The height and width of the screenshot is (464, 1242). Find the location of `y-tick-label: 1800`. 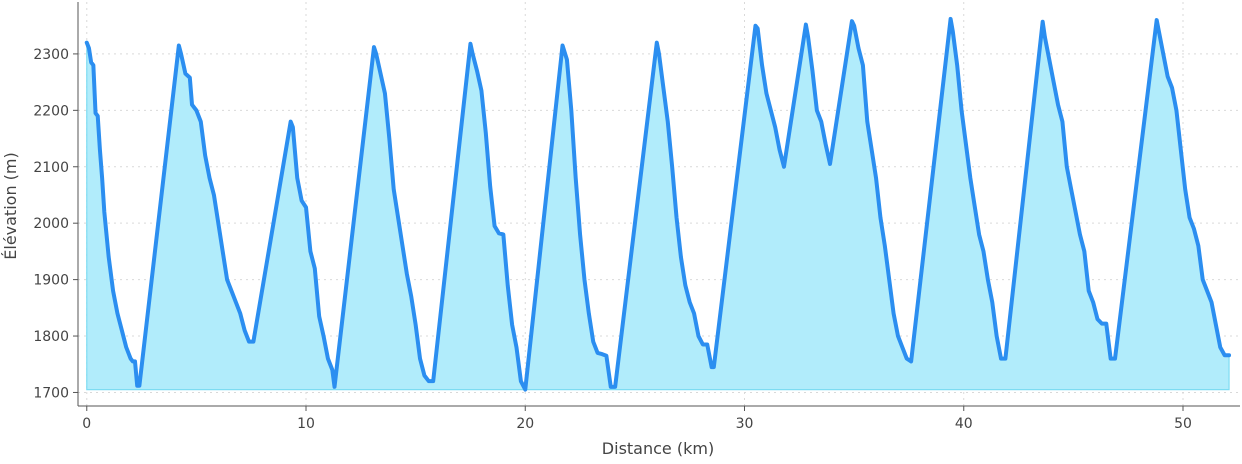

y-tick-label: 1800 is located at coordinates (51, 337).